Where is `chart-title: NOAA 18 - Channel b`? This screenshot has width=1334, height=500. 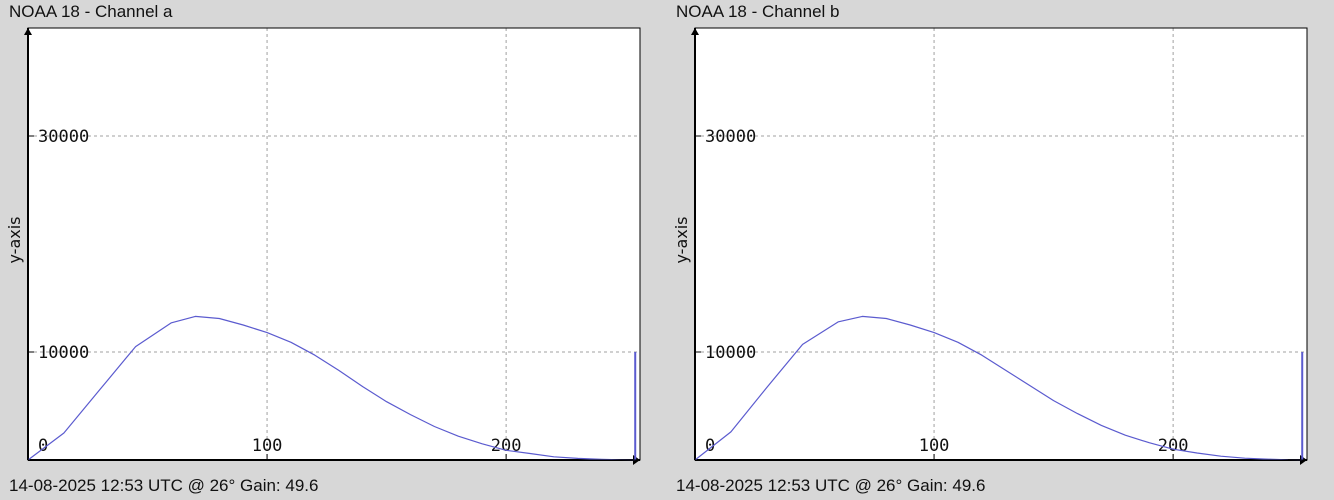 chart-title: NOAA 18 - Channel b is located at coordinates (758, 11).